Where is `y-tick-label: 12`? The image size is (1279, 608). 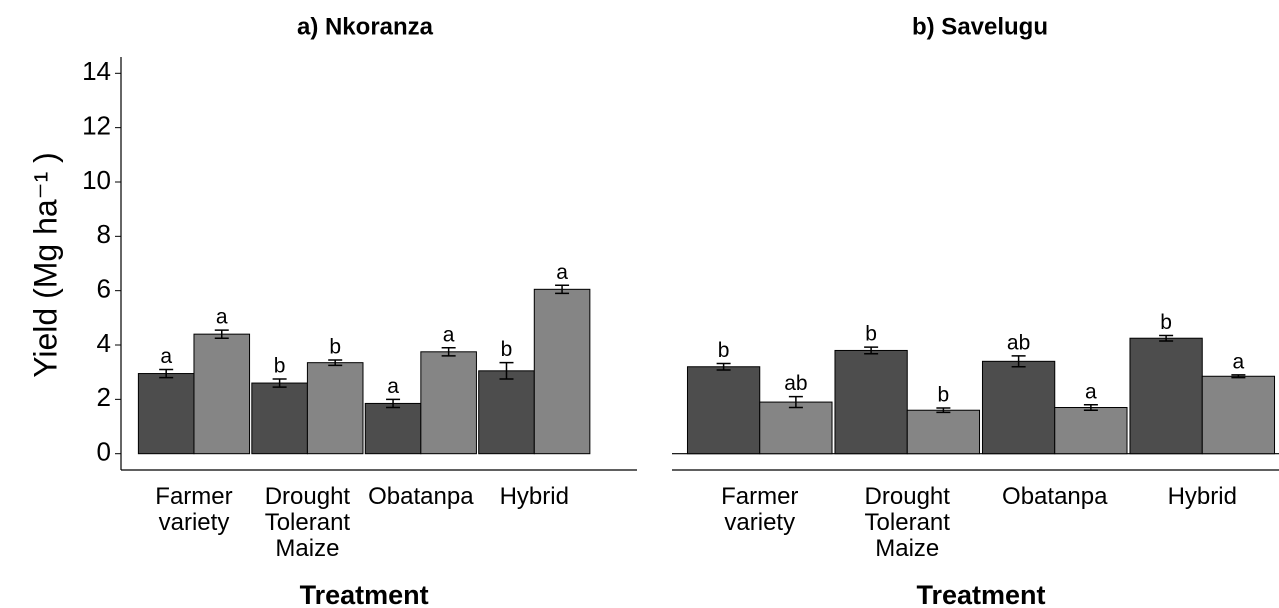
y-tick-label: 12 is located at coordinates (96, 126).